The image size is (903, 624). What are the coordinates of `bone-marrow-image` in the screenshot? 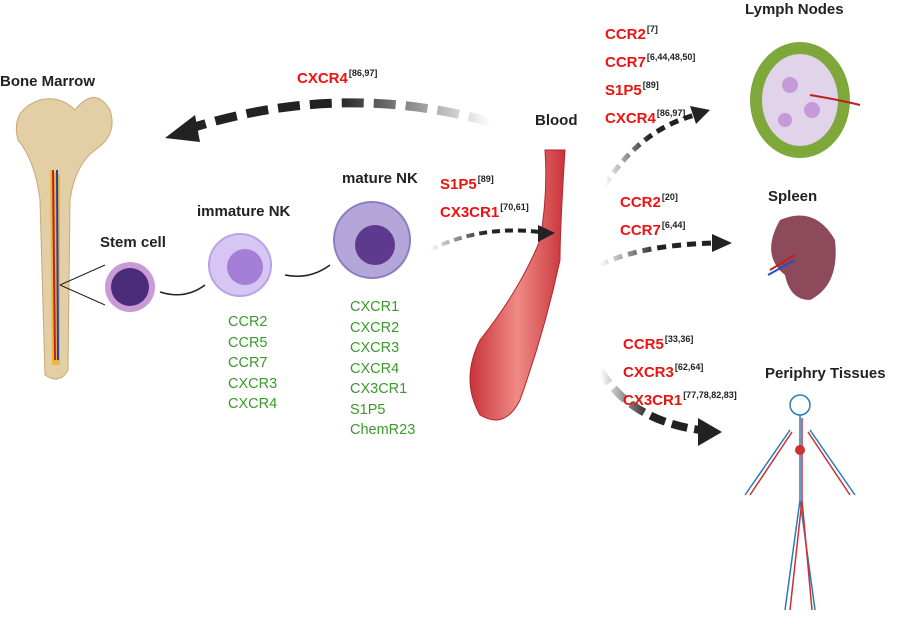 It's located at (64, 238).